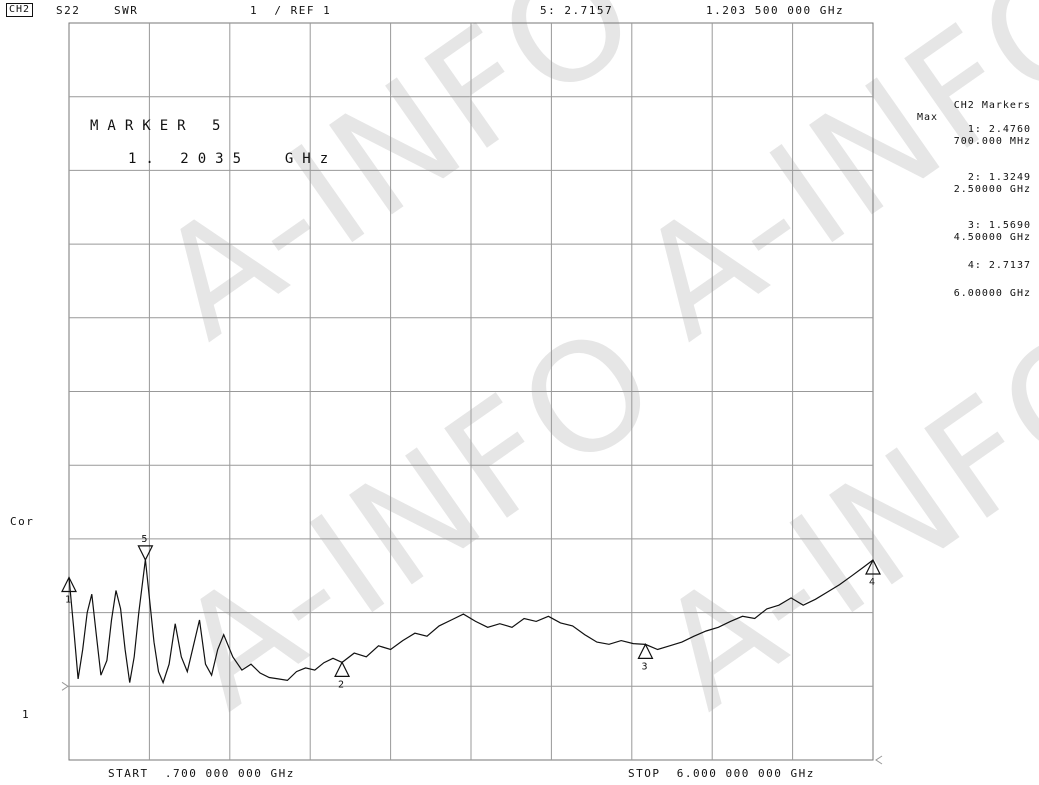  Describe the element at coordinates (992, 189) in the screenshot. I see `marker-list-frequency: 2.50000 GHz` at that location.